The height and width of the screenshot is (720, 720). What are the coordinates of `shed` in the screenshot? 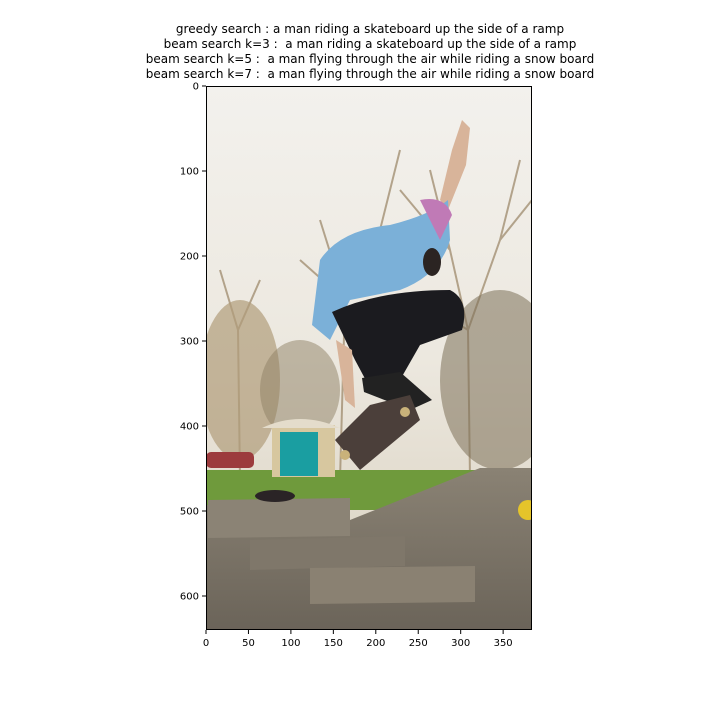 It's located at (301, 448).